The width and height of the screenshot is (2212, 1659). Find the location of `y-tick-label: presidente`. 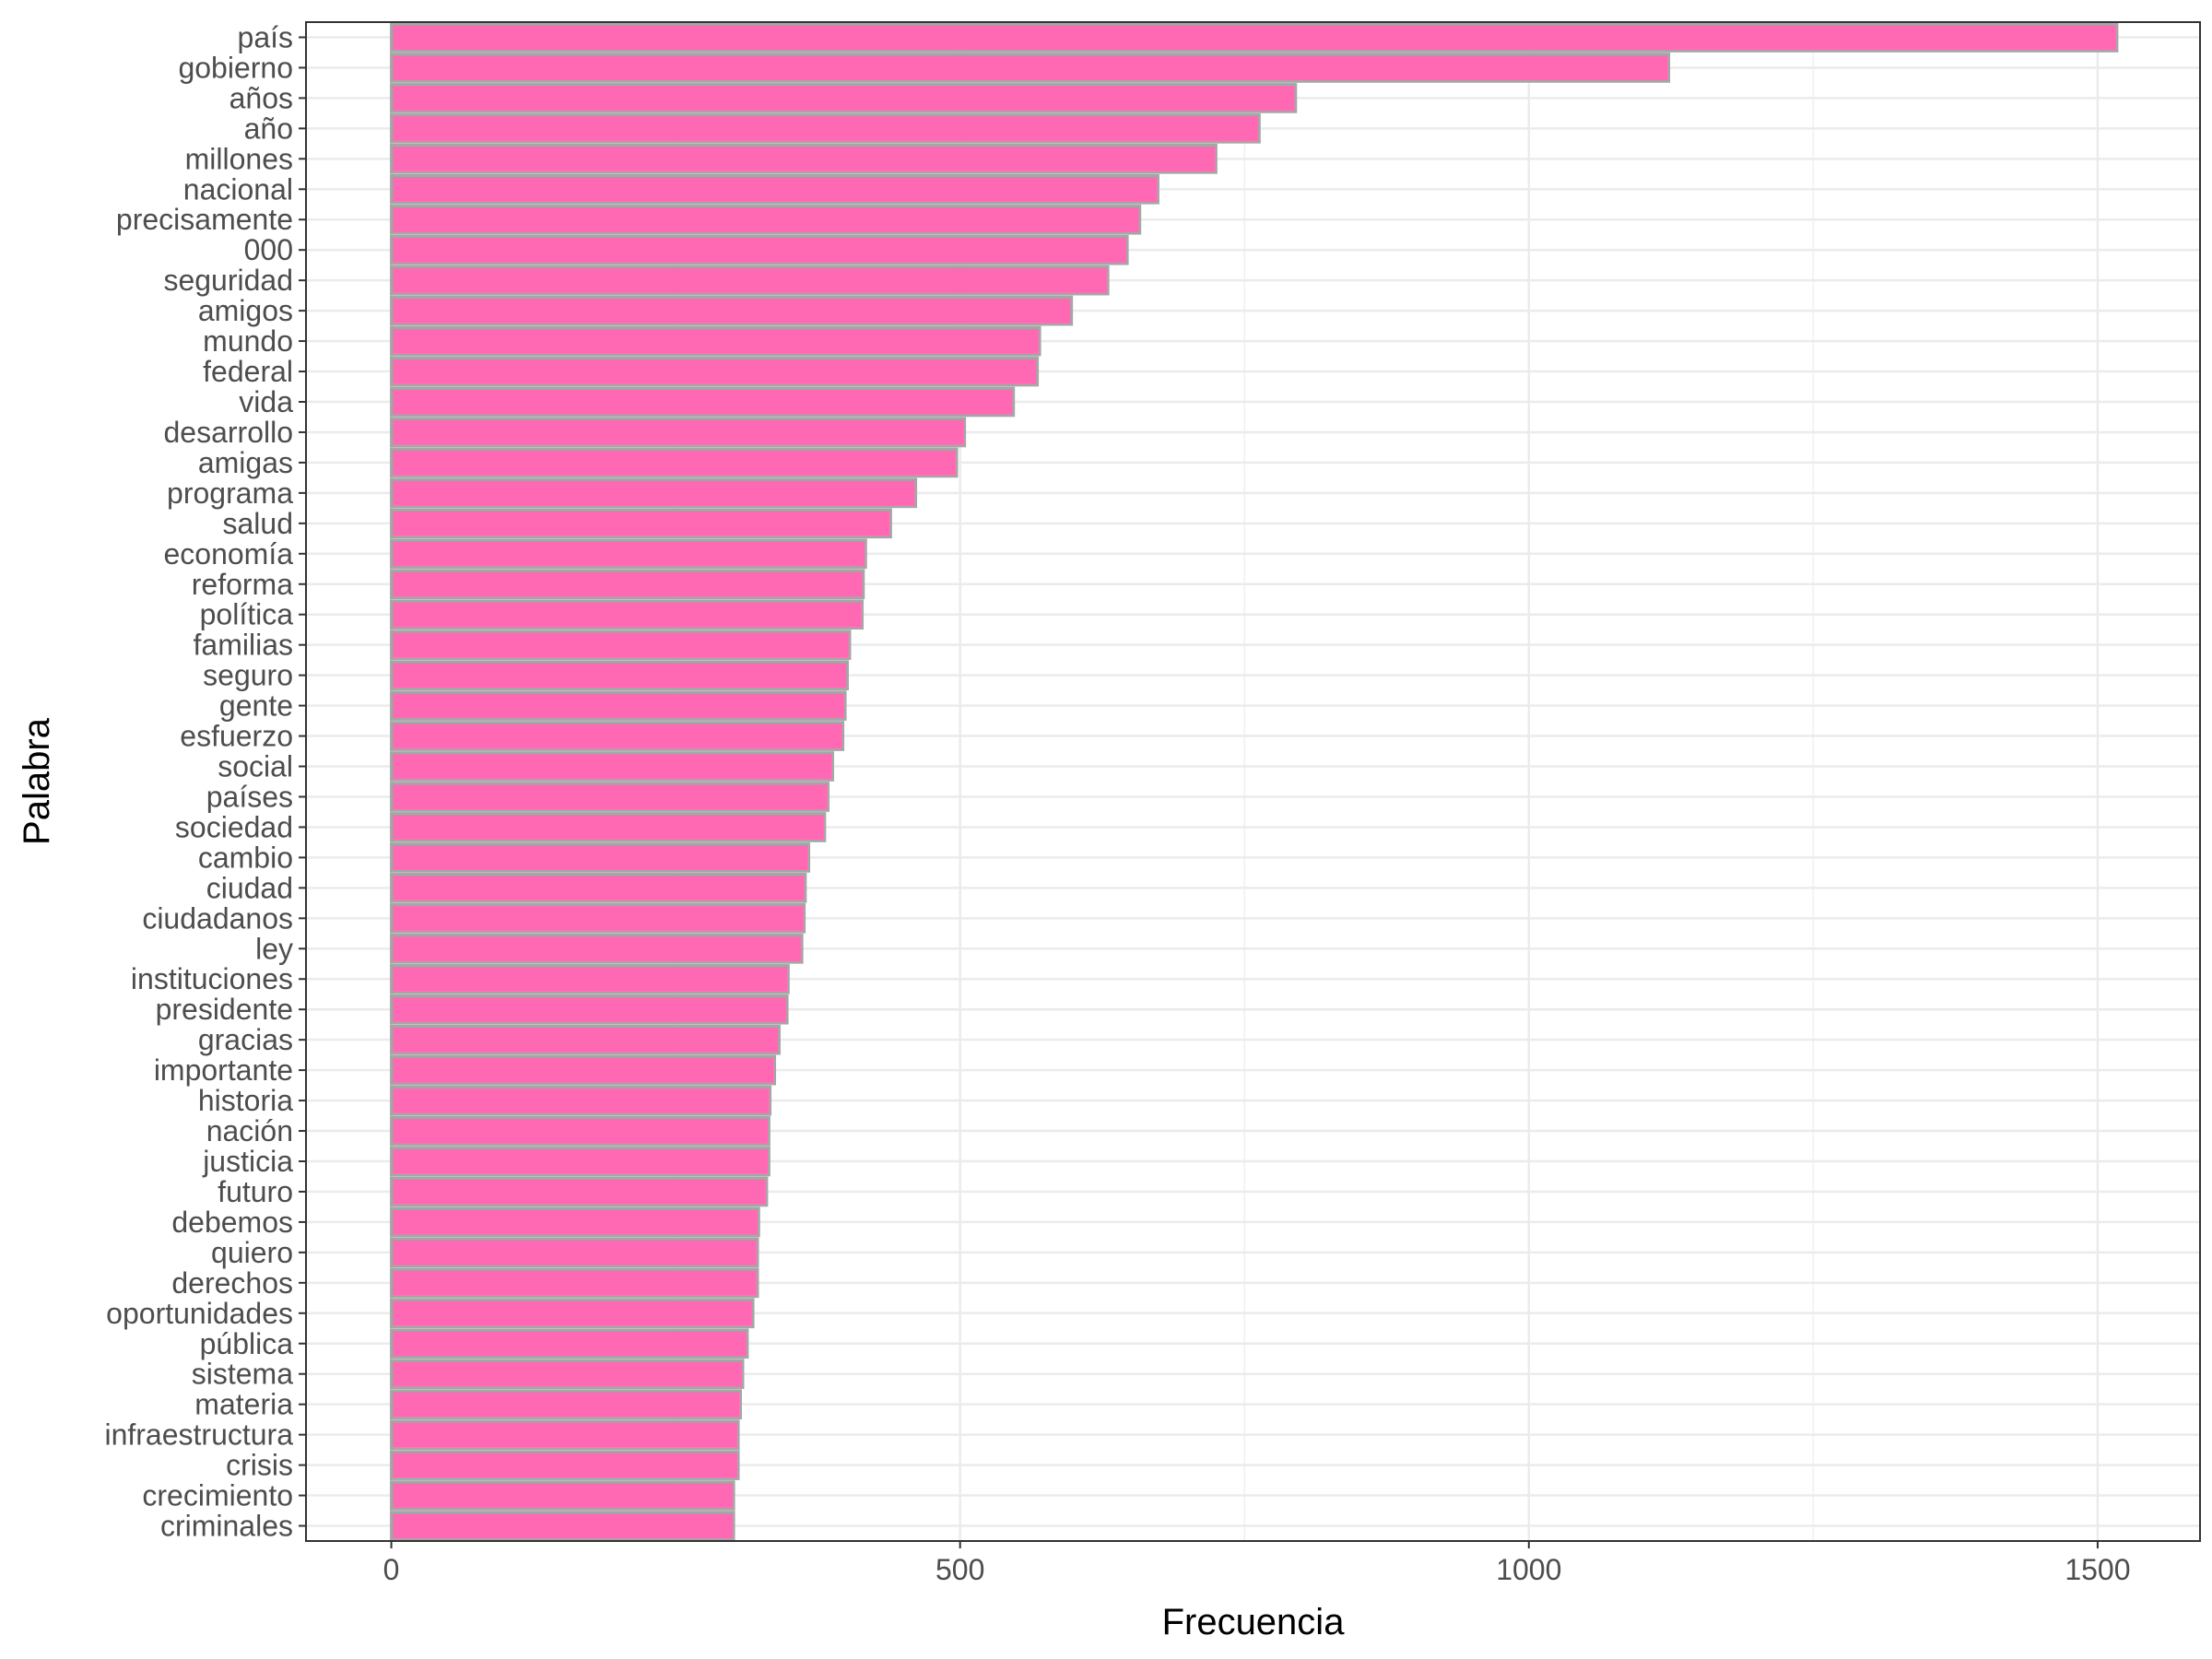

y-tick-label: presidente is located at coordinates (224, 1009).